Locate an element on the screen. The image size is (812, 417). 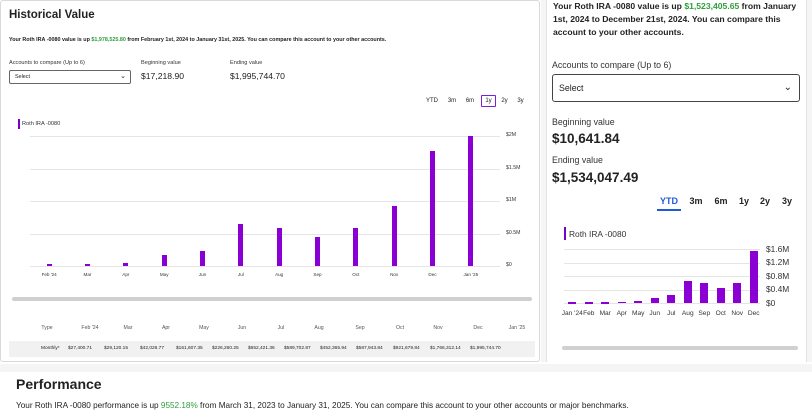
right-compare-label: Accounts to compare (Up to 6) is located at coordinates (612, 65).